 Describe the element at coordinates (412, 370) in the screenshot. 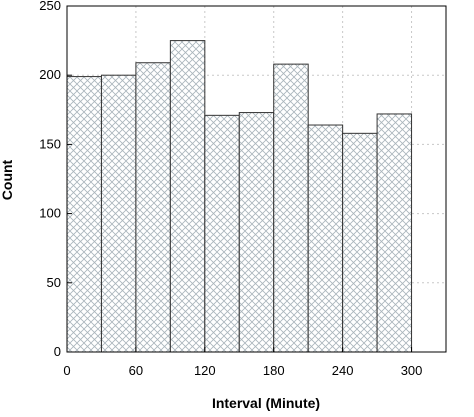

I see `x-tick-label: 300` at that location.